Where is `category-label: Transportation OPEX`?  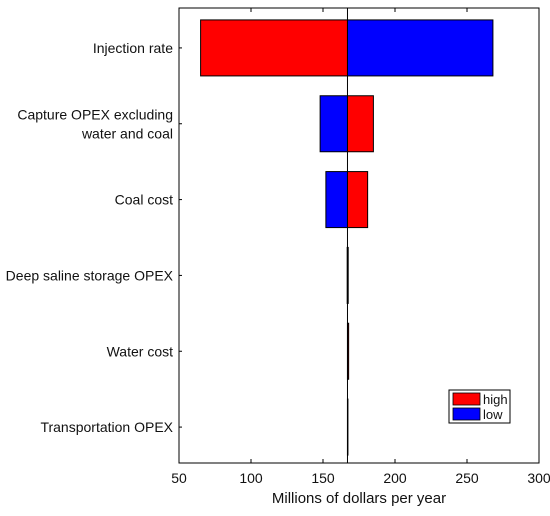
category-label: Transportation OPEX is located at coordinates (106, 427).